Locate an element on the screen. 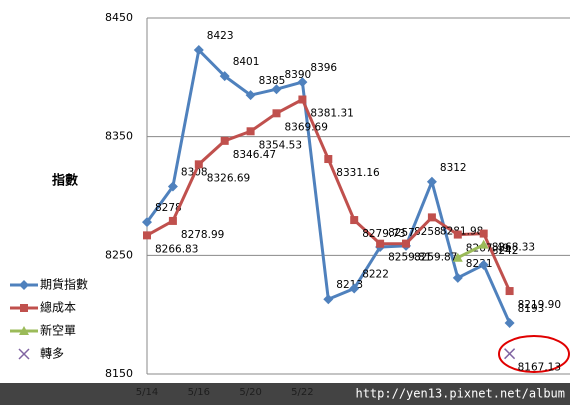 This screenshot has height=405, width=570. data-label: 8346.47 is located at coordinates (254, 155).